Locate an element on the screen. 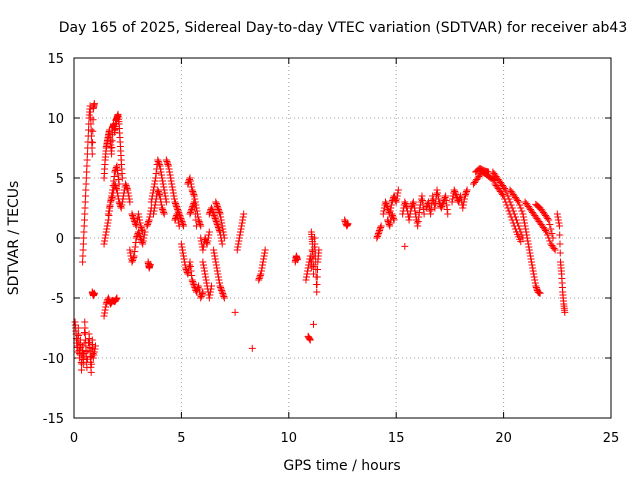 Image resolution: width=640 pixels, height=480 pixels. y-tick-label: 0 is located at coordinates (60, 239).